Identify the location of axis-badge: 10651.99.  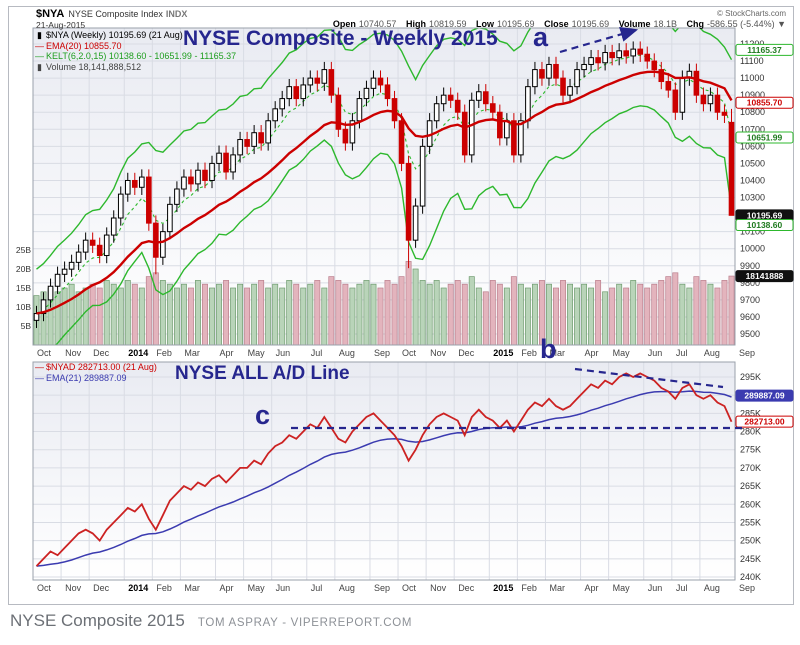
(764, 137).